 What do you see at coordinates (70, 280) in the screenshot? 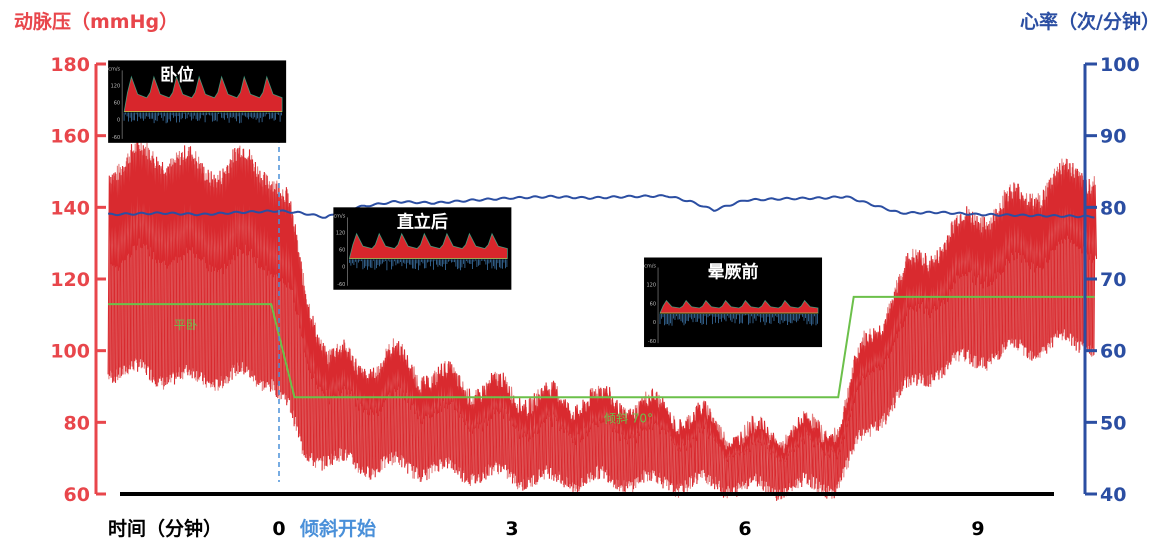
I see `left-tick-label: 120` at bounding box center [70, 280].